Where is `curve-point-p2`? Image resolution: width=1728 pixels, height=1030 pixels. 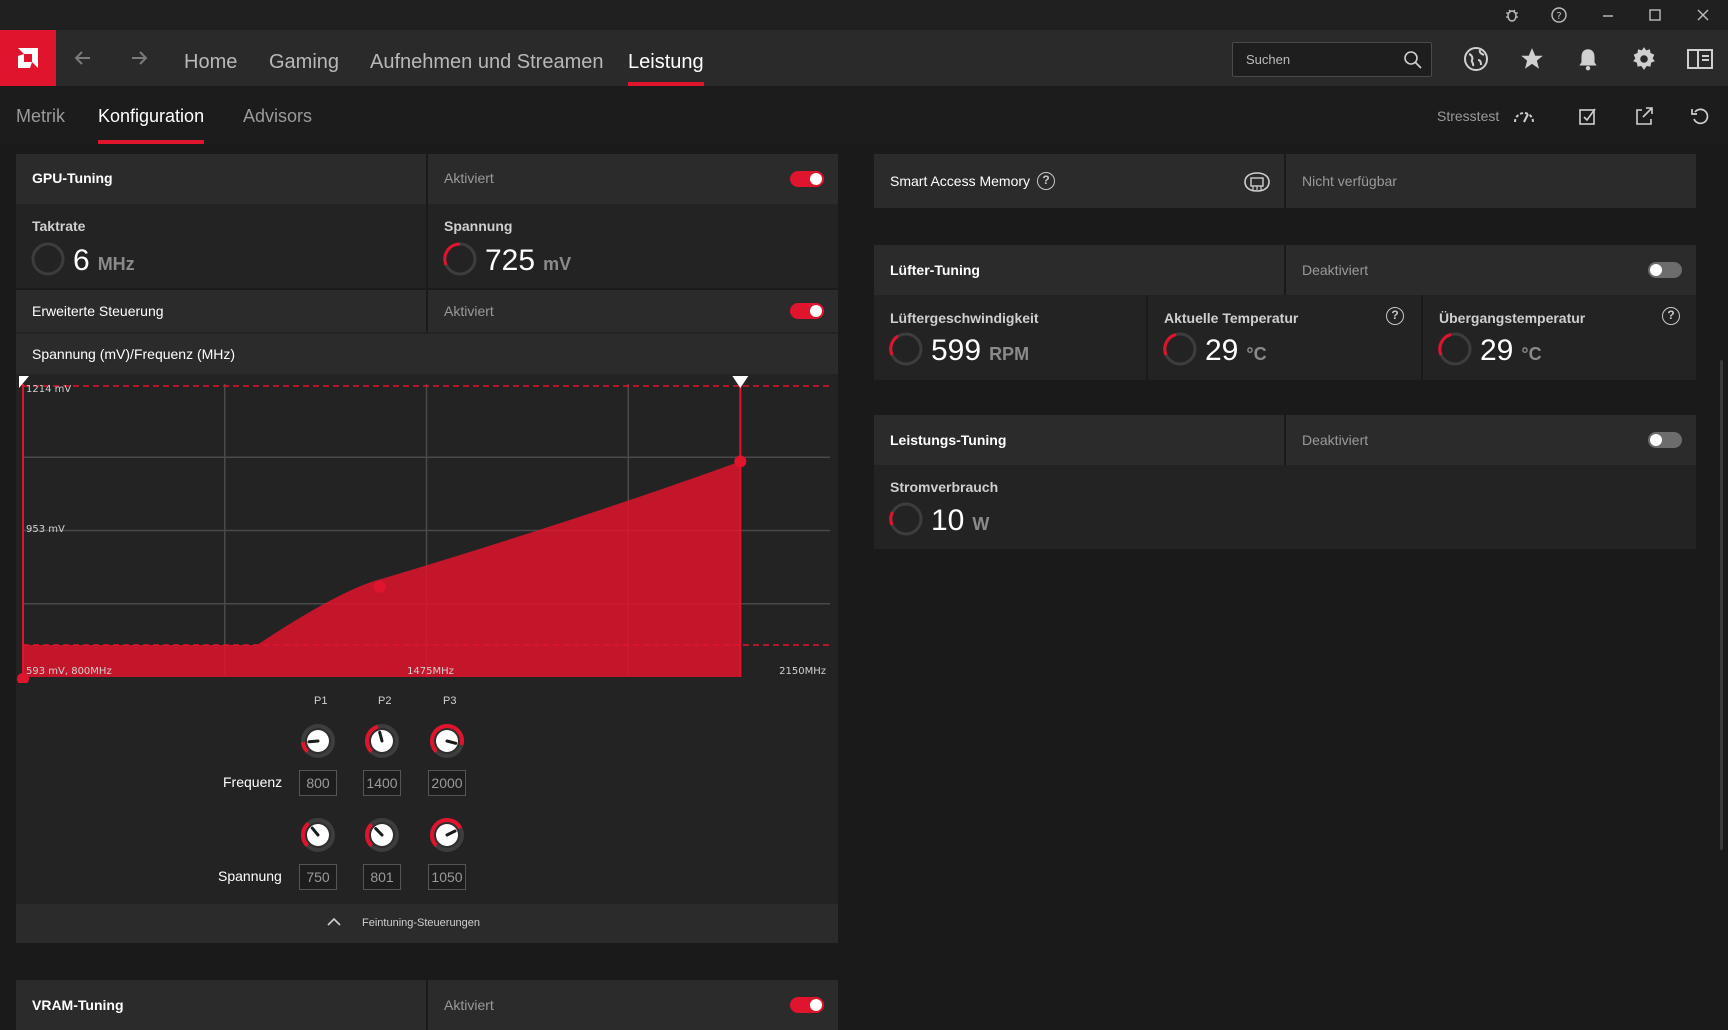
curve-point-p2 is located at coordinates (379, 586).